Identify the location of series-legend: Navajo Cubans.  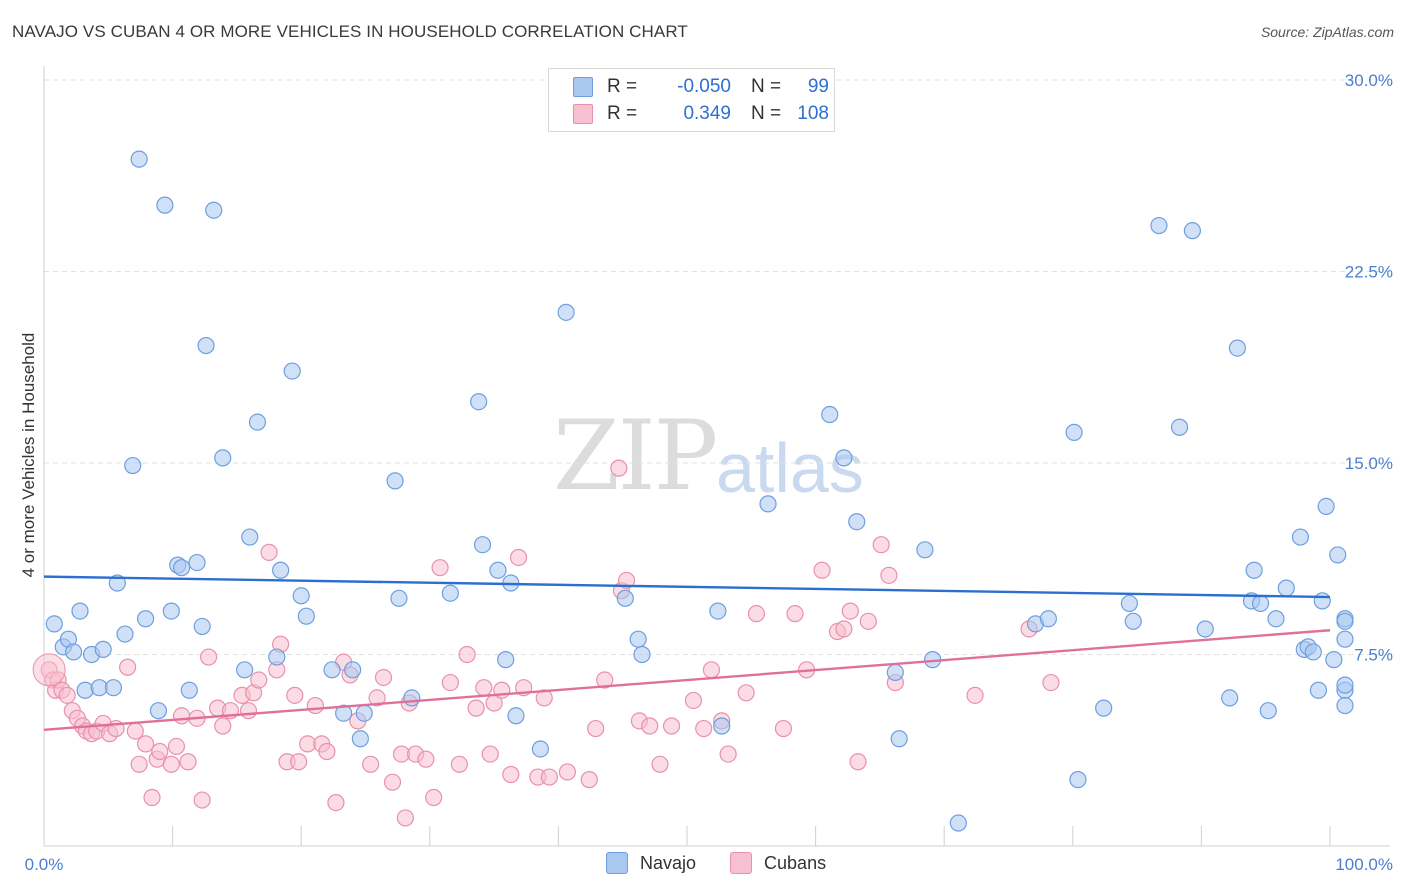
(733, 863).